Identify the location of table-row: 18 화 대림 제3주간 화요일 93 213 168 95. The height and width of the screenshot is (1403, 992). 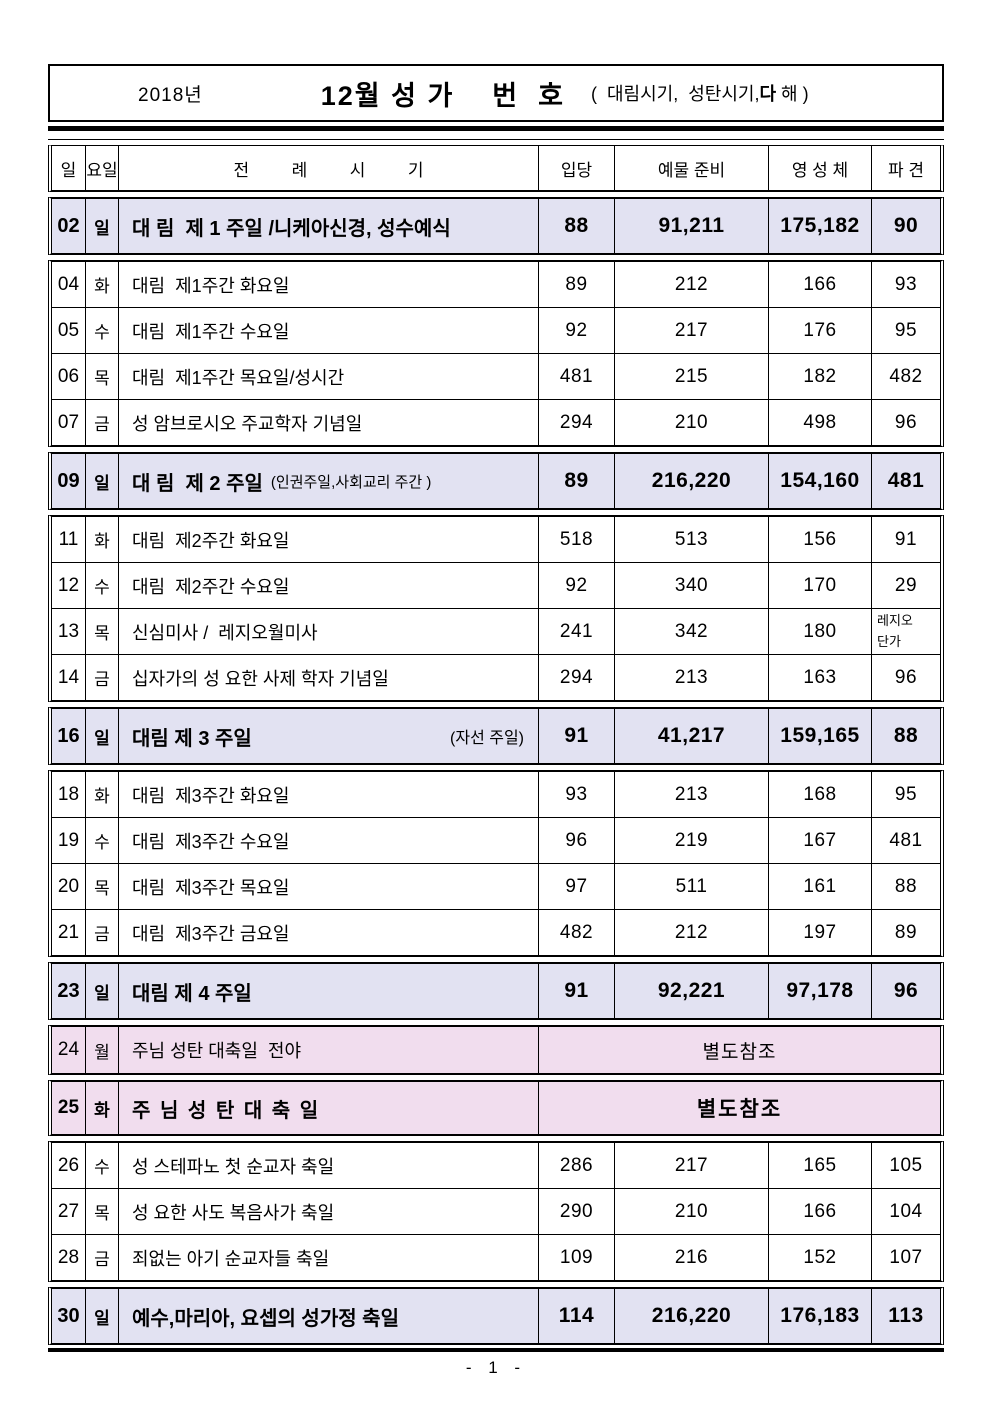
(496, 794).